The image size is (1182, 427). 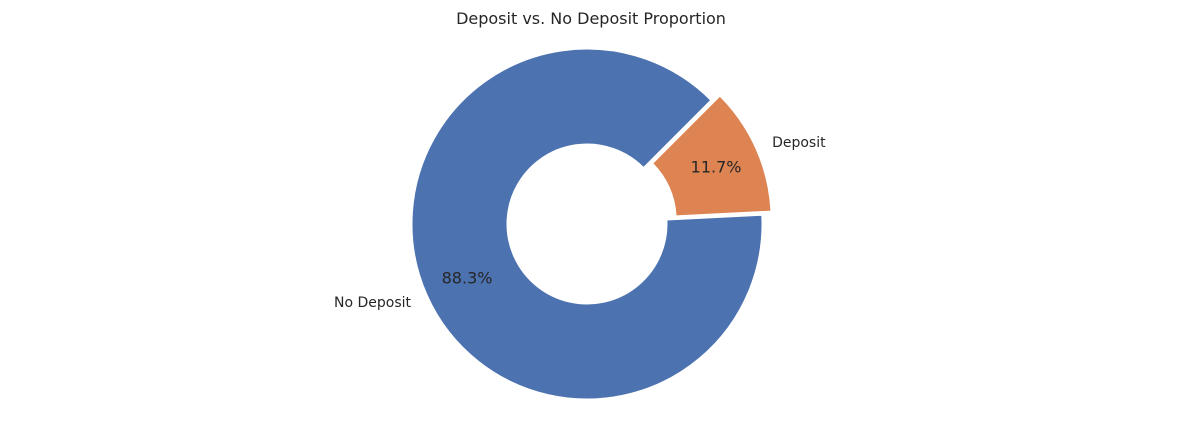 What do you see at coordinates (716, 167) in the screenshot?
I see `slice-pct-deposit: 11.7%` at bounding box center [716, 167].